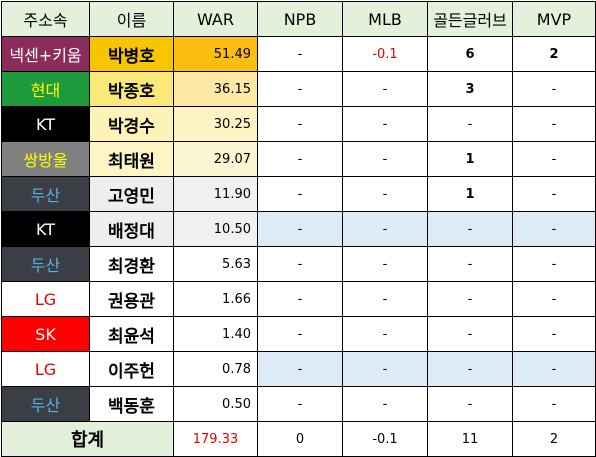 The height and width of the screenshot is (457, 596). What do you see at coordinates (215, 439) in the screenshot?
I see `total-war: 179.33` at bounding box center [215, 439].